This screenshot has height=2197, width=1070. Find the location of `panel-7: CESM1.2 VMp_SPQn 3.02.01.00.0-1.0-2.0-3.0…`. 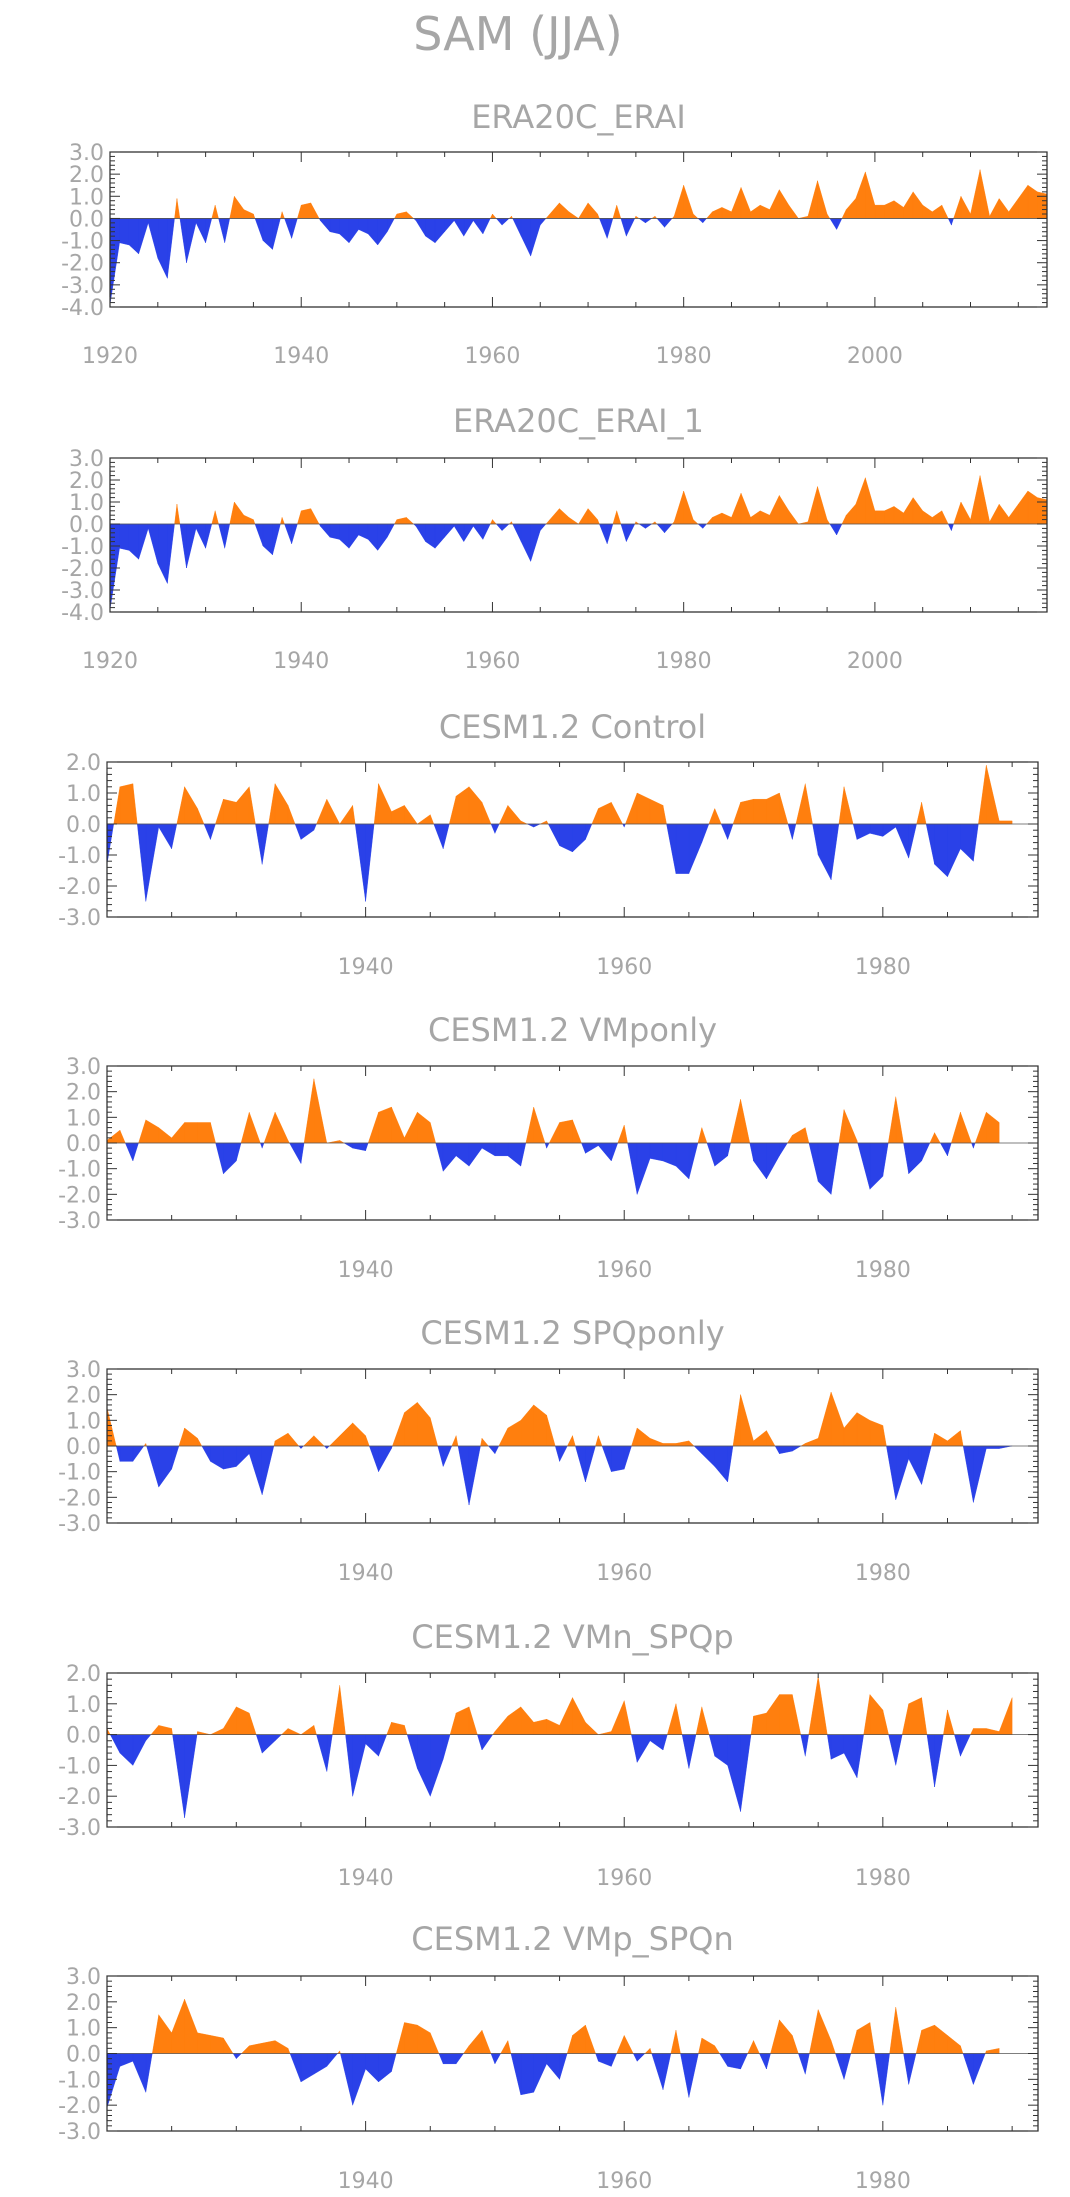

panel-7: CESM1.2 VMp_SPQn 3.02.01.00.0-1.0-2.0-3.0… is located at coordinates (548, 2057).